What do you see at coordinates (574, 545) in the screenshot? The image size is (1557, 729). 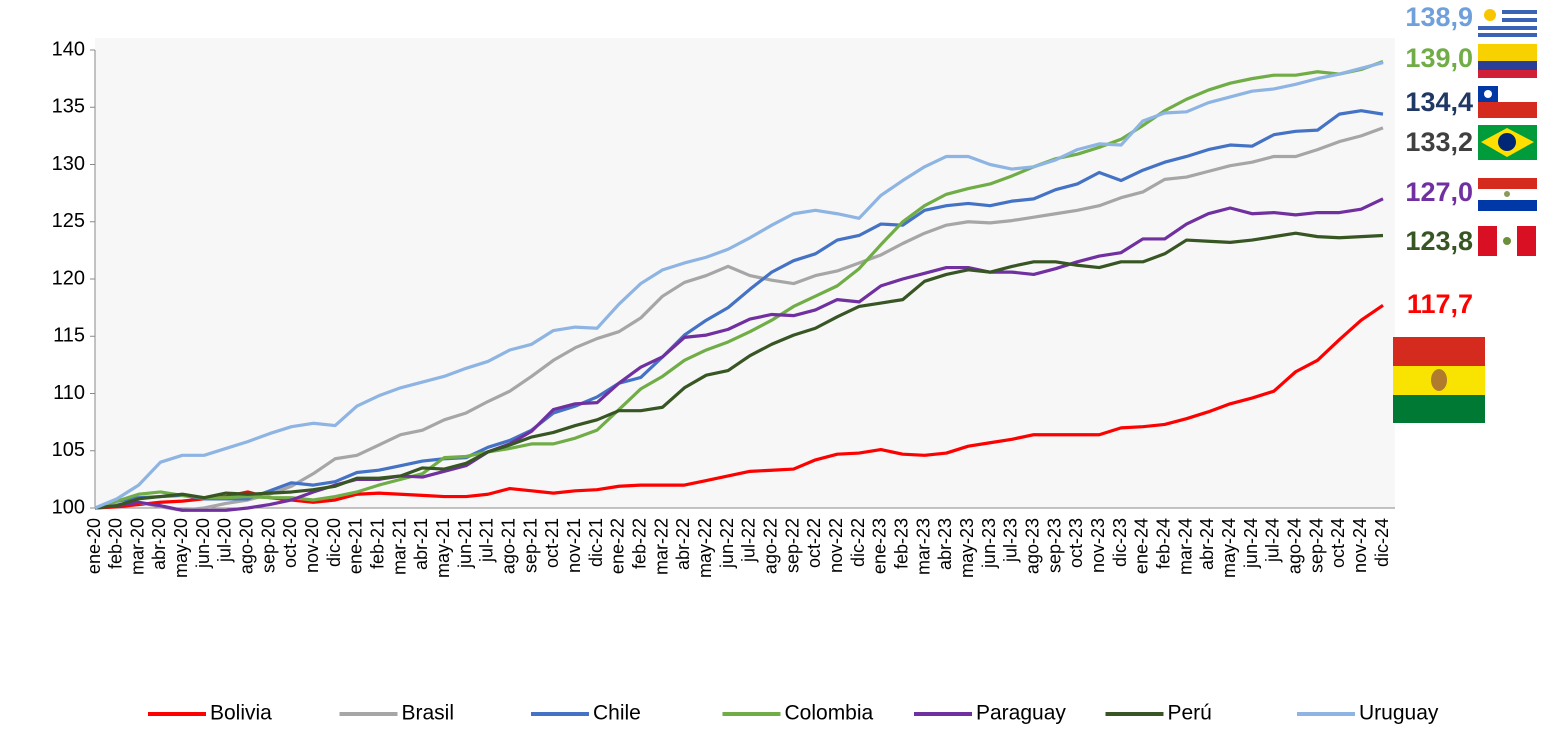 I see `x-tick-label: nov-21` at bounding box center [574, 545].